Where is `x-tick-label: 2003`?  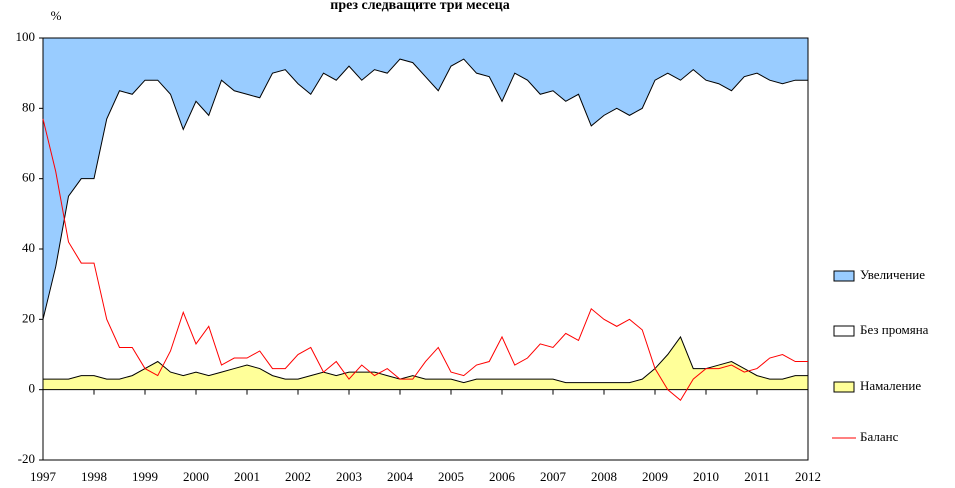 x-tick-label: 2003 is located at coordinates (349, 476).